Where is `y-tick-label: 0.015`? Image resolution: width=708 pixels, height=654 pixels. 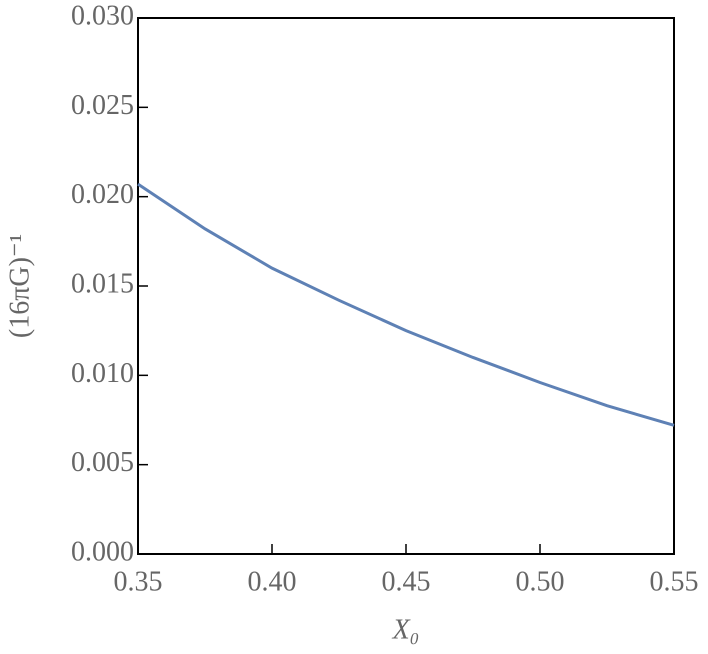
y-tick-label: 0.015 is located at coordinates (102, 283).